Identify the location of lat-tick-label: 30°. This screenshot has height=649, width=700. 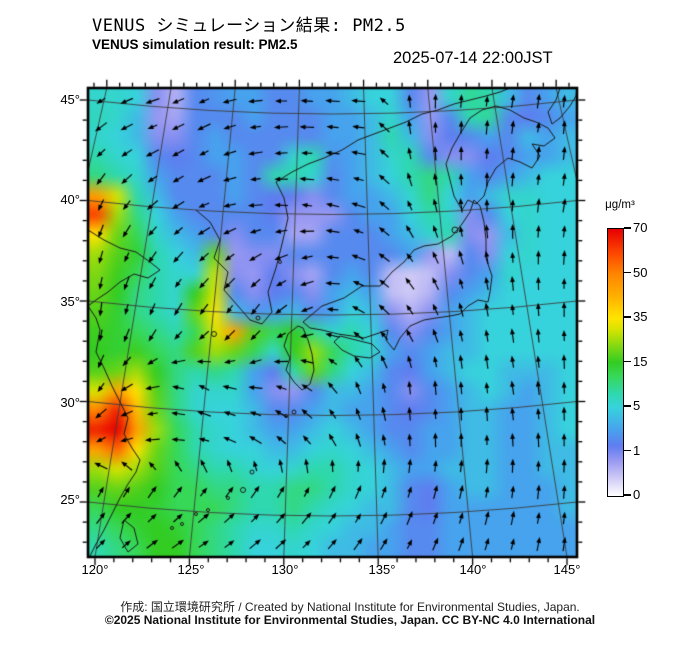
(70, 402).